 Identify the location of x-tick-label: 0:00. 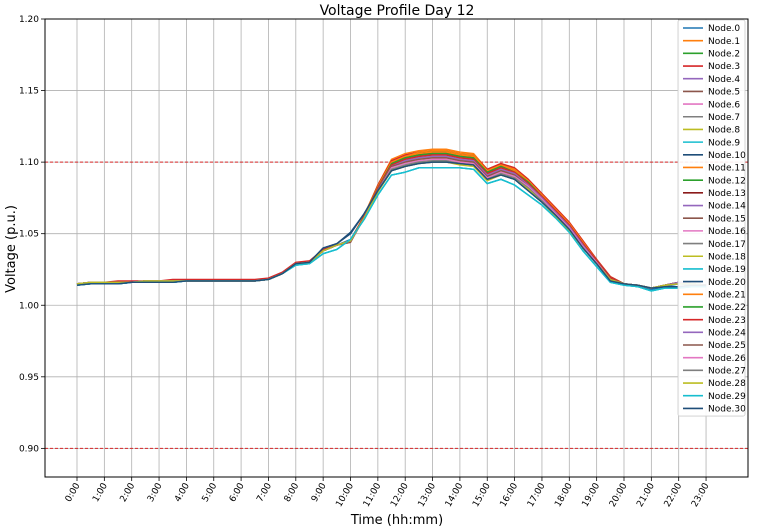
(73, 492).